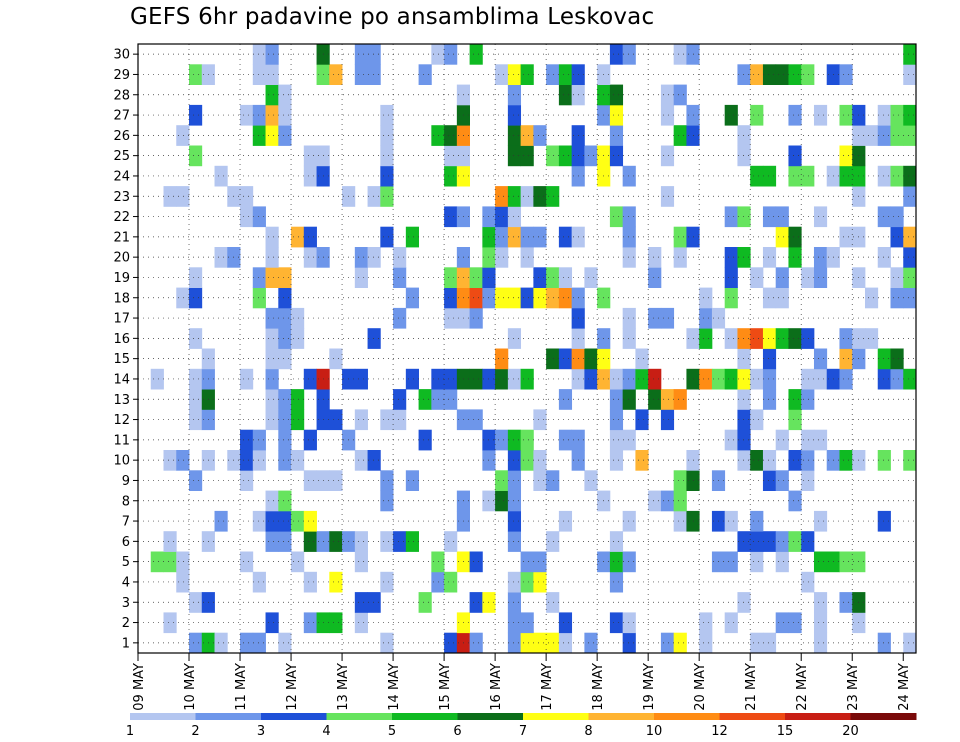  Describe the element at coordinates (700, 687) in the screenshot. I see `x-tick-label: 20 MAY` at that location.